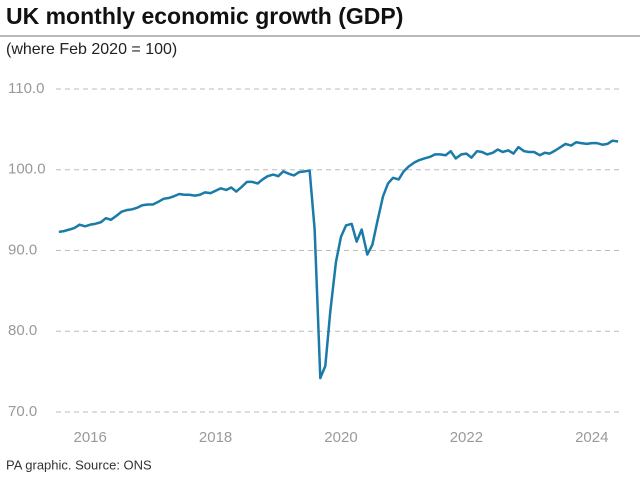  Describe the element at coordinates (91, 49) in the screenshot. I see `subtitle: (where Feb 2020 = 100)` at that location.